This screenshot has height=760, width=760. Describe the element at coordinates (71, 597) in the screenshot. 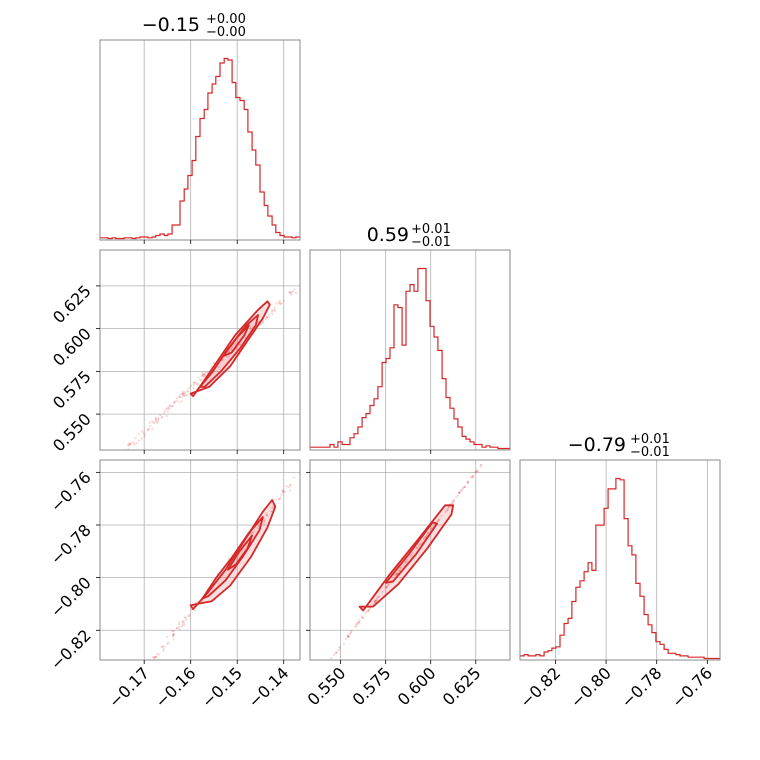

I see `y-tick-label-row-2: −0.80` at that location.